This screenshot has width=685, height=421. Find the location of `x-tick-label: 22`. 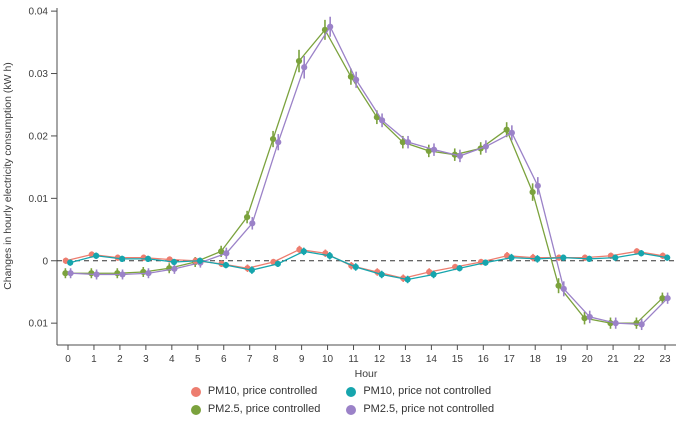

x-tick-label: 22 is located at coordinates (639, 359).